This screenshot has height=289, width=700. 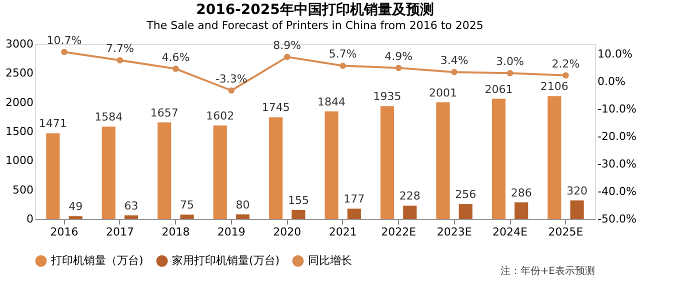 I want to click on y2-tick-label: -10.0%, so click(x=617, y=109).